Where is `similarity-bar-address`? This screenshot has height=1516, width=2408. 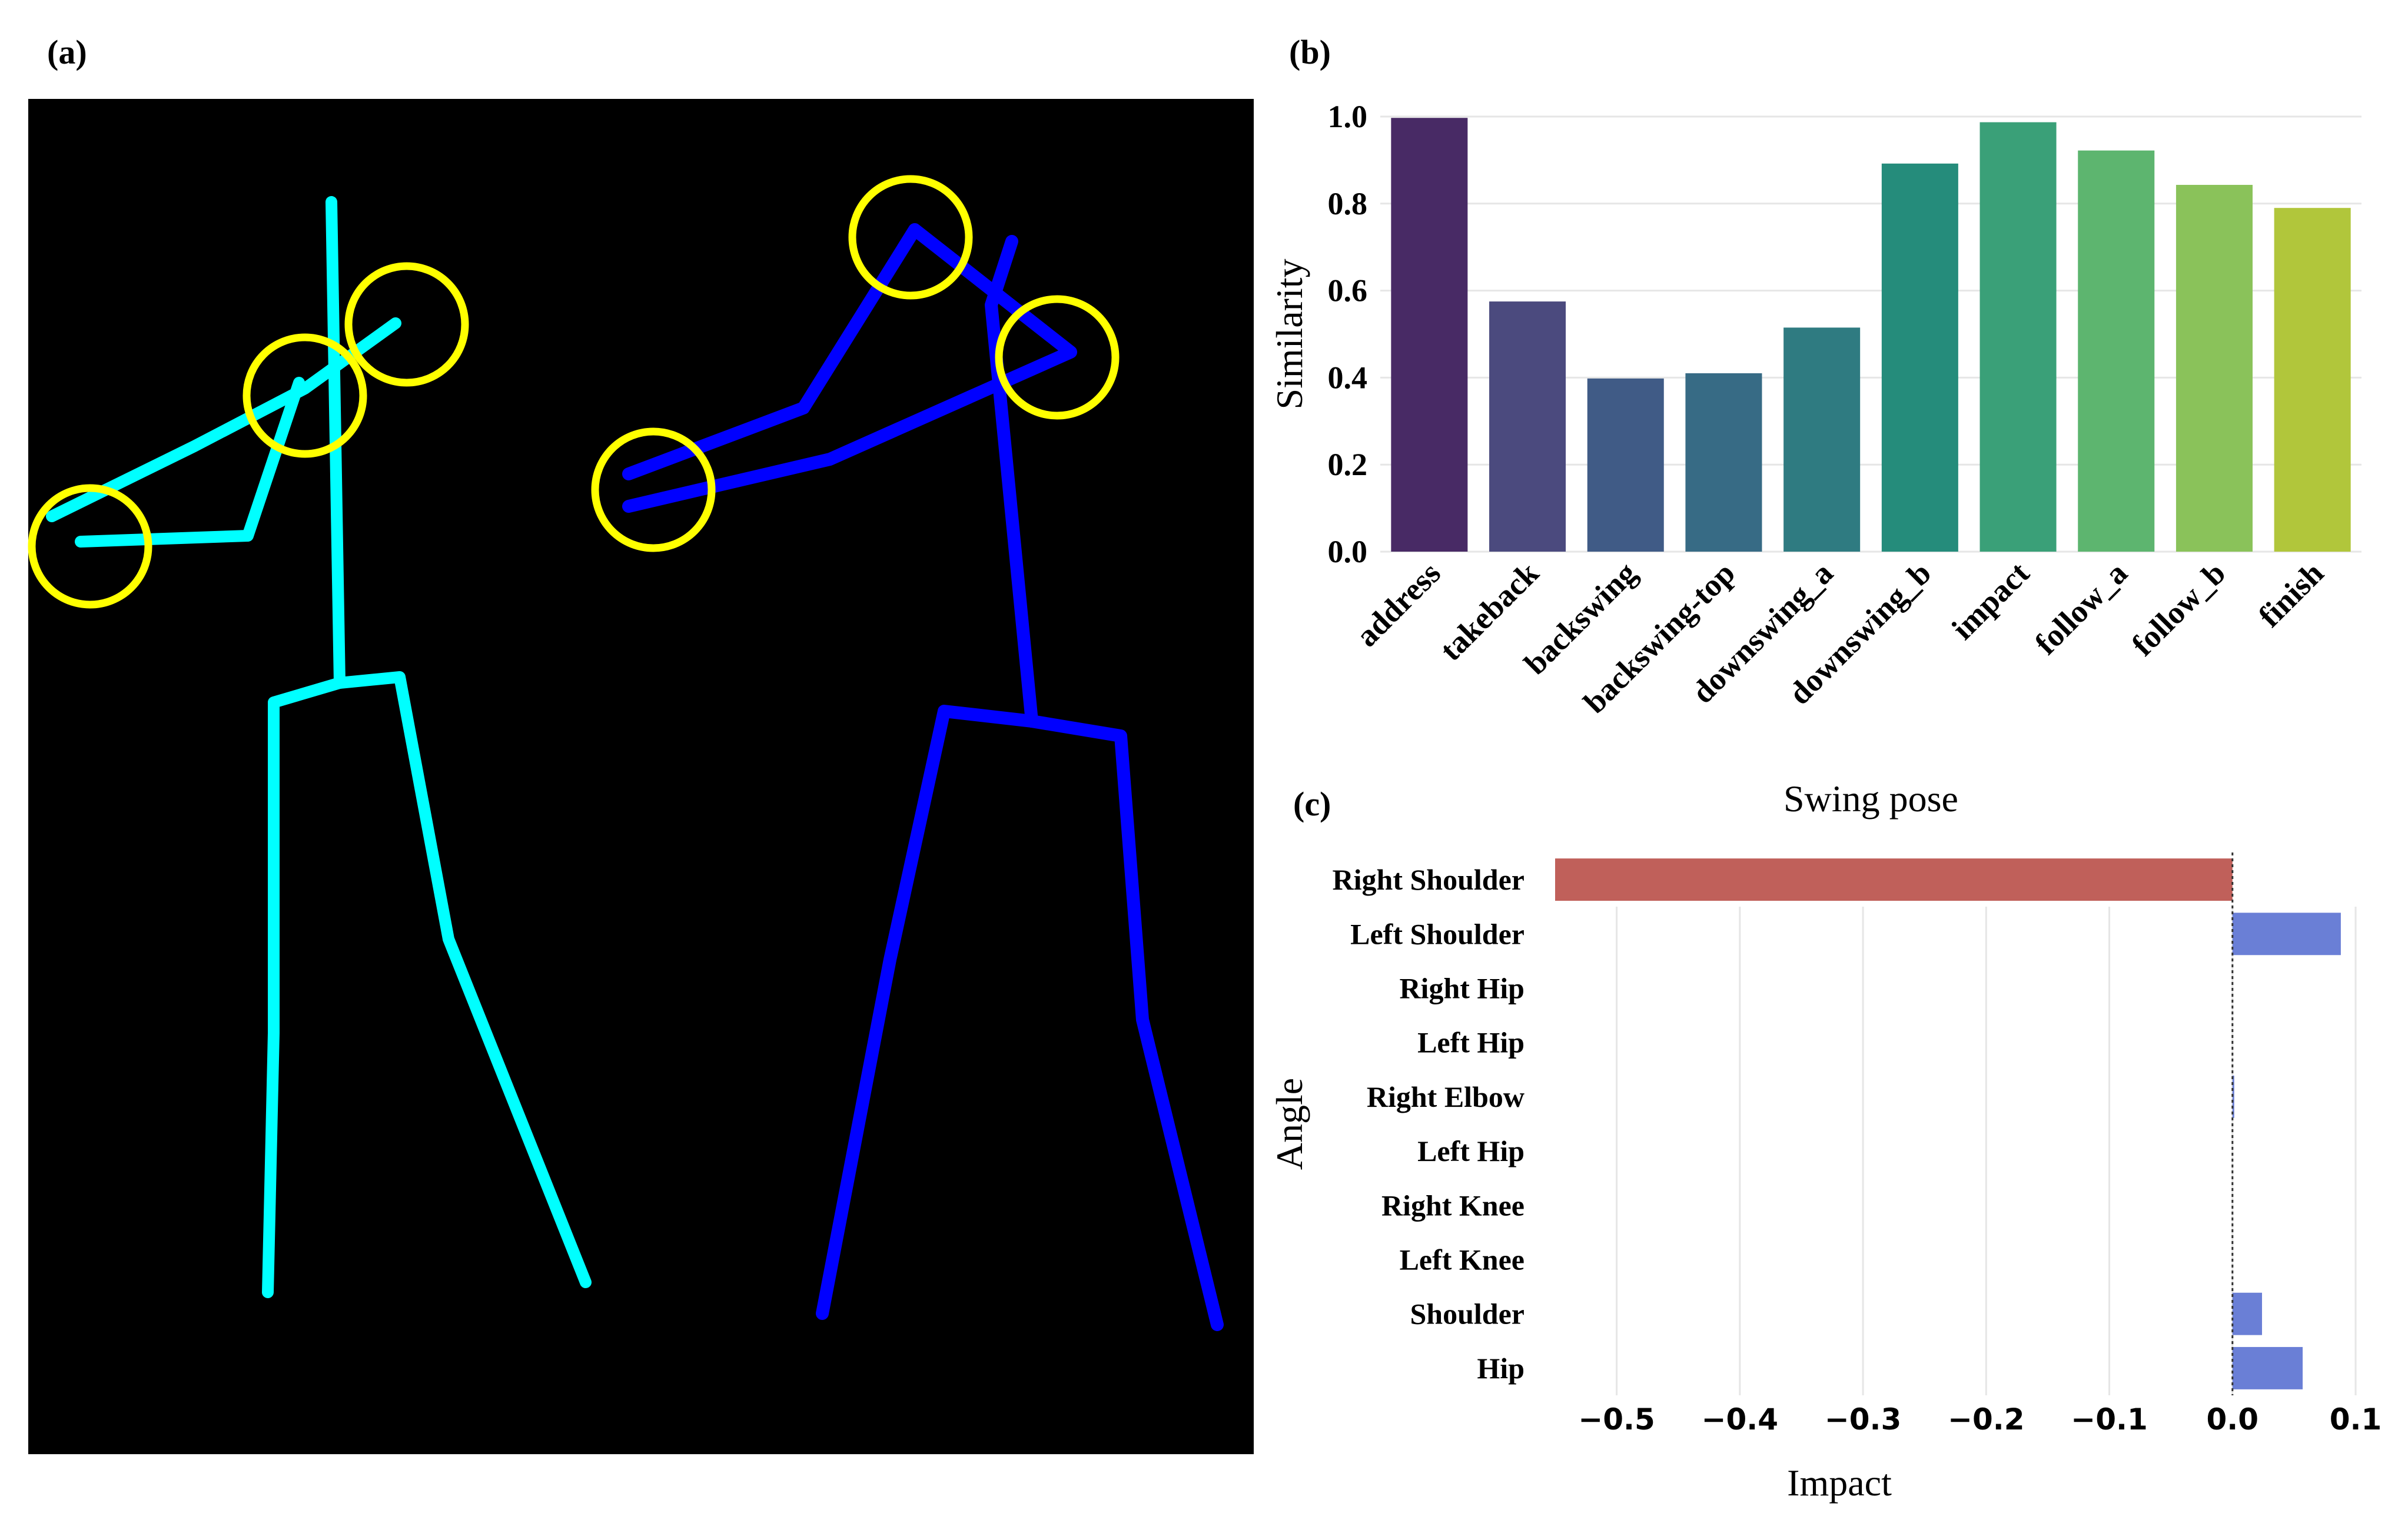 similarity-bar-address is located at coordinates (1429, 335).